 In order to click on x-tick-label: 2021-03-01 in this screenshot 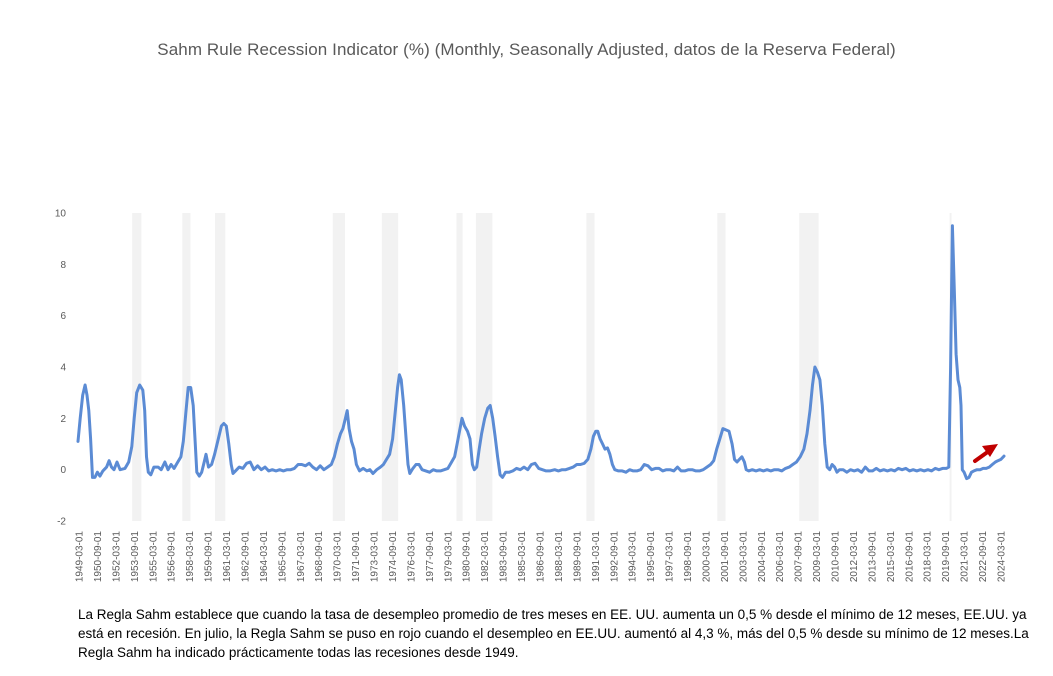, I will do `click(965, 557)`.